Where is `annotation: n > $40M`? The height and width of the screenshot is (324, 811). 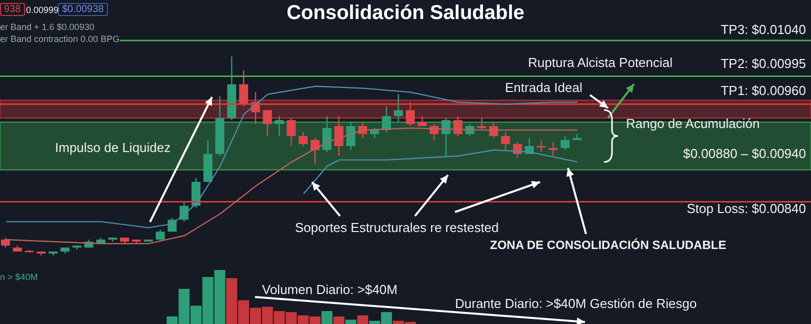
annotation: n > $40M is located at coordinates (19, 277).